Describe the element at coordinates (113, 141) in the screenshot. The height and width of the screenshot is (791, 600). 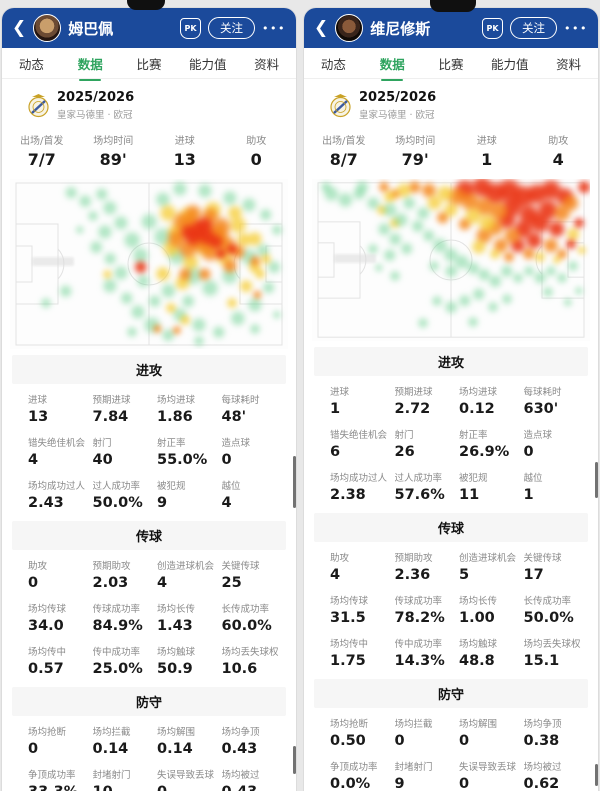
I see `summary-label: 场均时间` at that location.